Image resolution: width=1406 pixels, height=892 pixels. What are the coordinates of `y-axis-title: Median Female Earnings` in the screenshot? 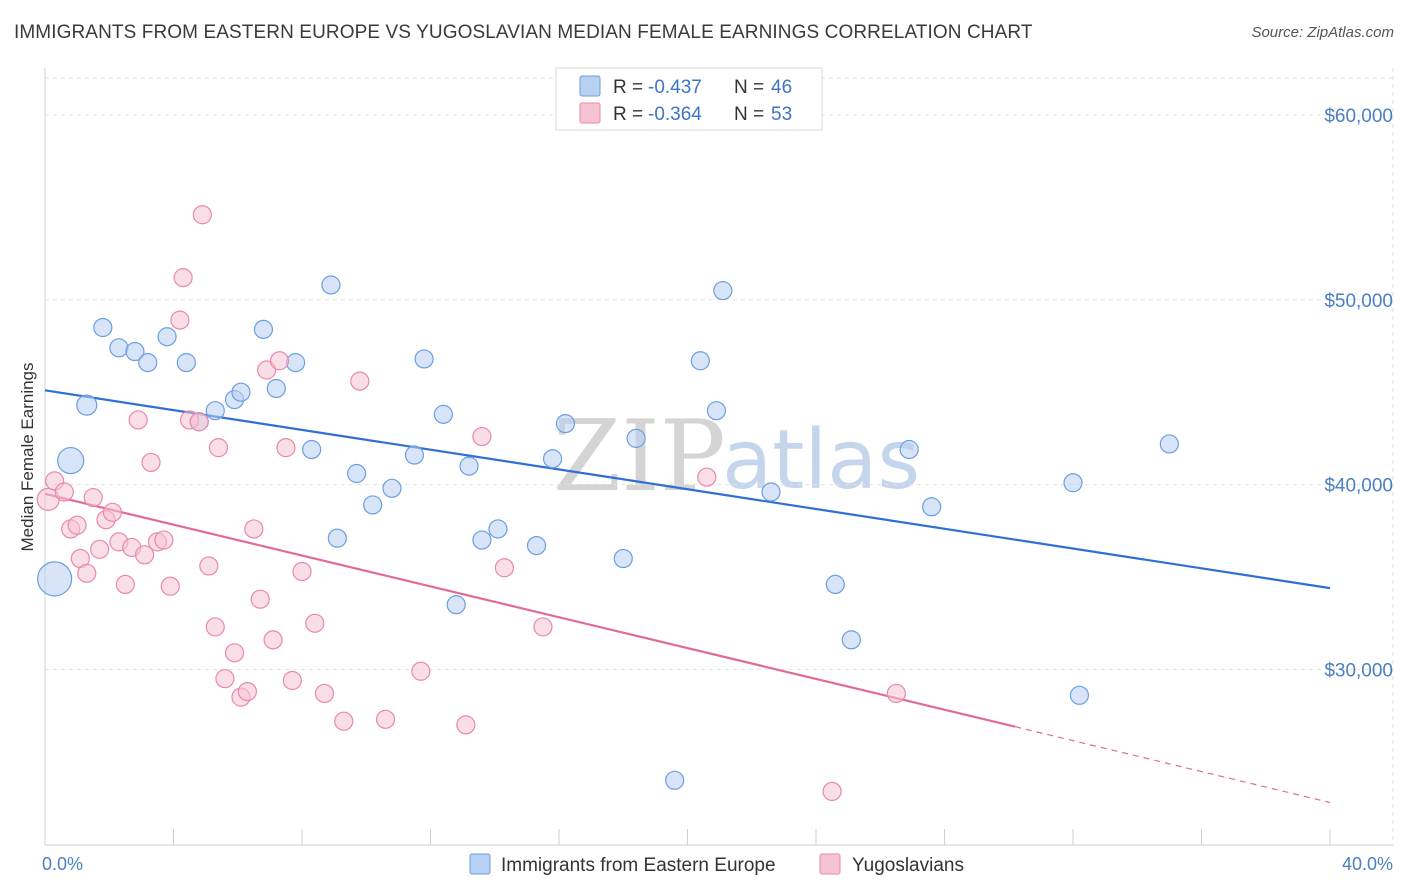 It's located at (27, 457).